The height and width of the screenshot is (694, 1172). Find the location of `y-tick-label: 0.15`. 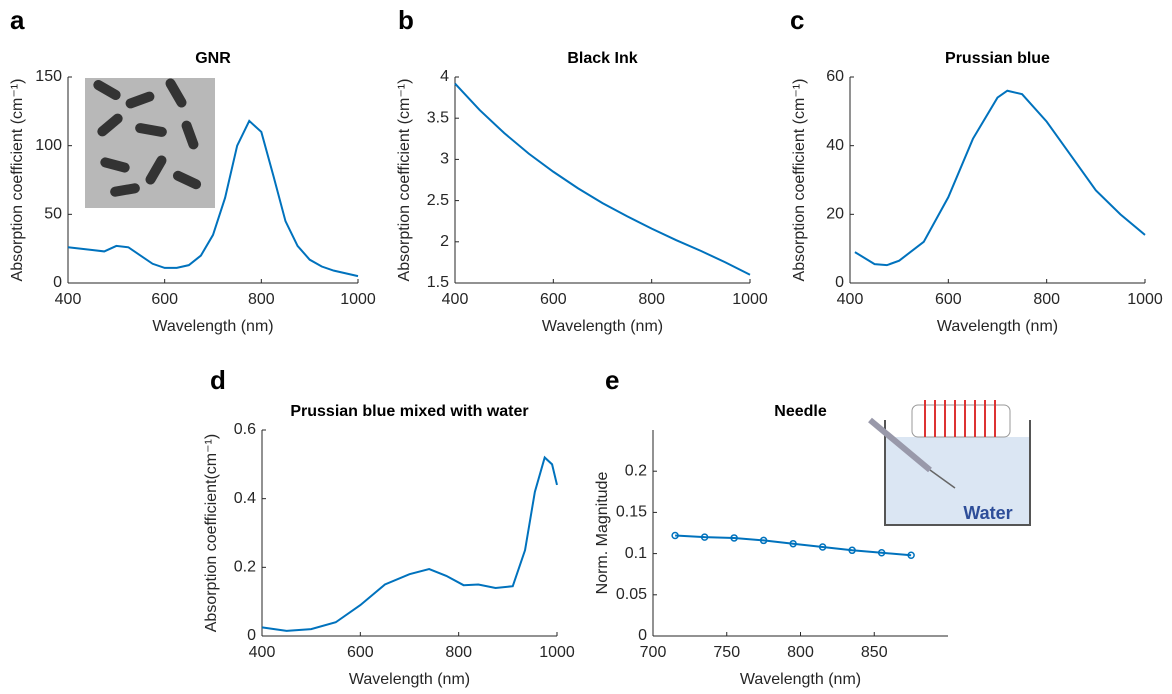

y-tick-label: 0.15 is located at coordinates (631, 512).